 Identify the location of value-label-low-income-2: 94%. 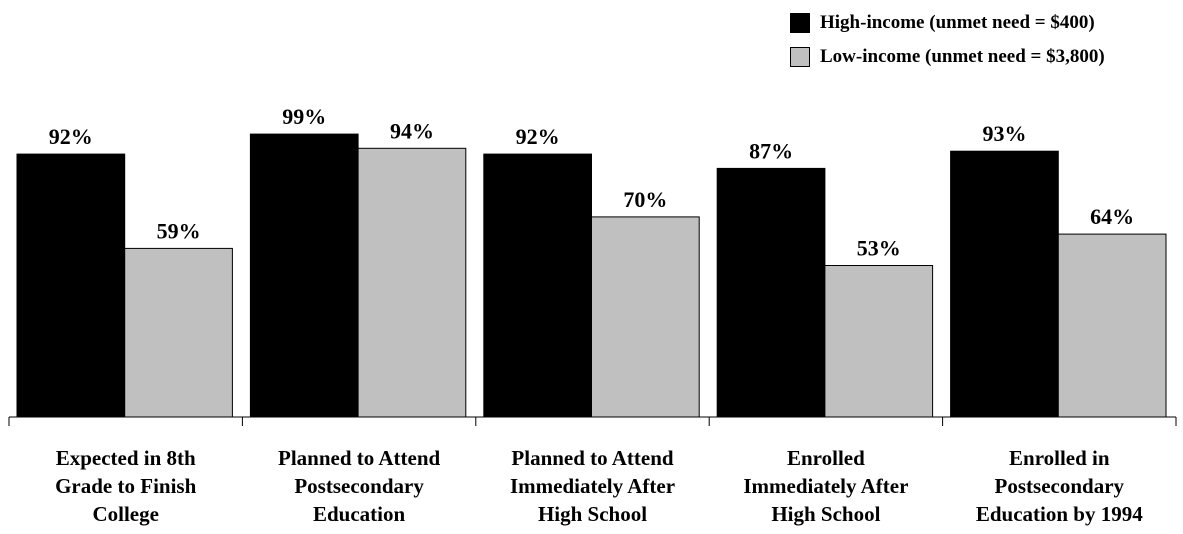
(412, 130).